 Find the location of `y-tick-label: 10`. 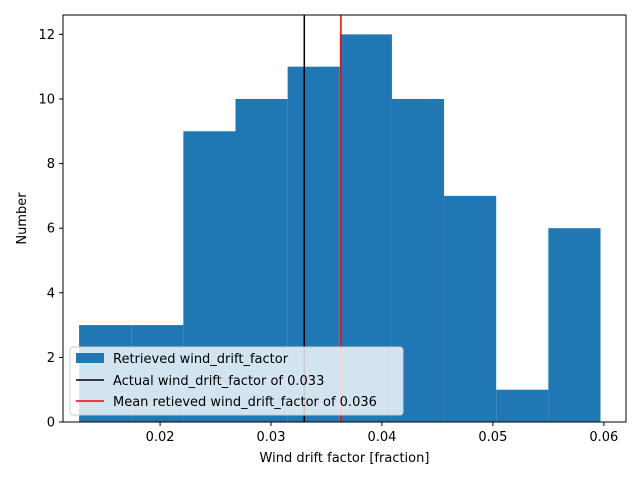

y-tick-label: 10 is located at coordinates (46, 99).